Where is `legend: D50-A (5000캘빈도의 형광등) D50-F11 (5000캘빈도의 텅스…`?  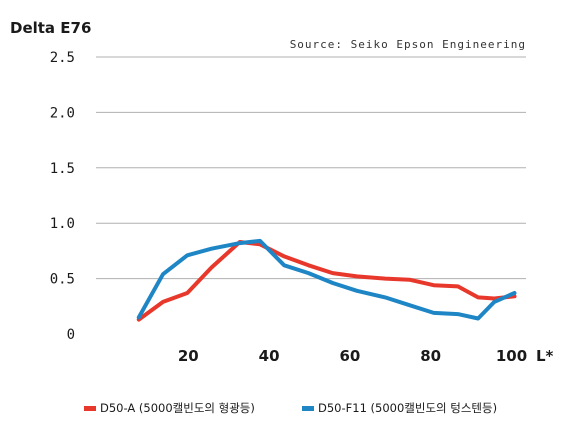 legend: D50-A (5000캘빈도의 형광등) D50-F11 (5000캘빈도의 텅스… is located at coordinates (290, 408).